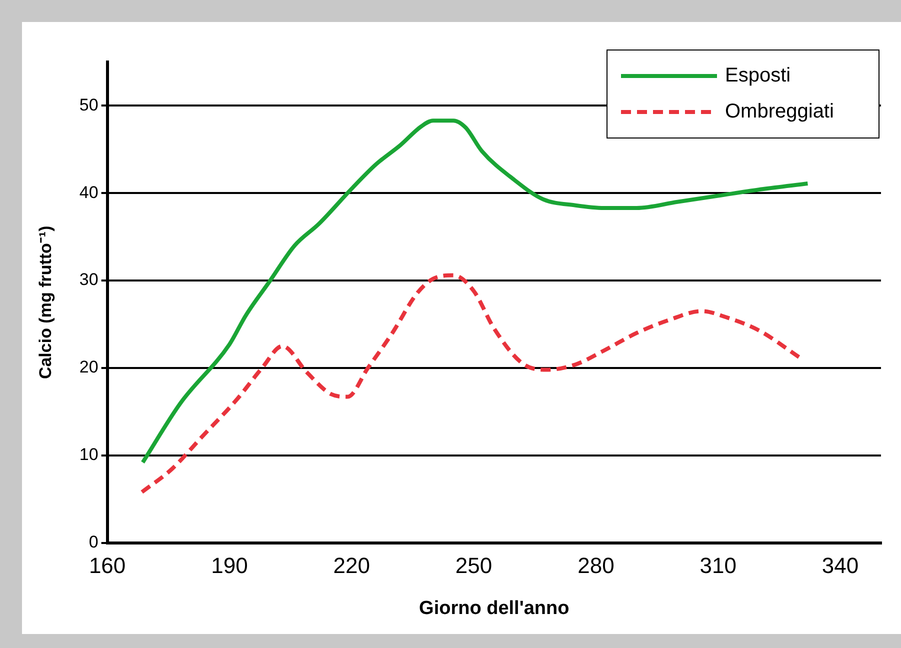 The width and height of the screenshot is (901, 648). What do you see at coordinates (758, 75) in the screenshot?
I see `legend-label: Esposti` at bounding box center [758, 75].